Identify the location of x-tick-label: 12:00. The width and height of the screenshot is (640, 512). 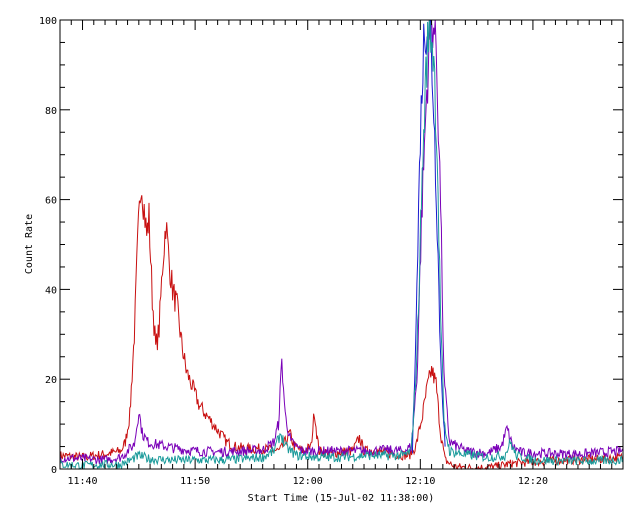
(308, 481).